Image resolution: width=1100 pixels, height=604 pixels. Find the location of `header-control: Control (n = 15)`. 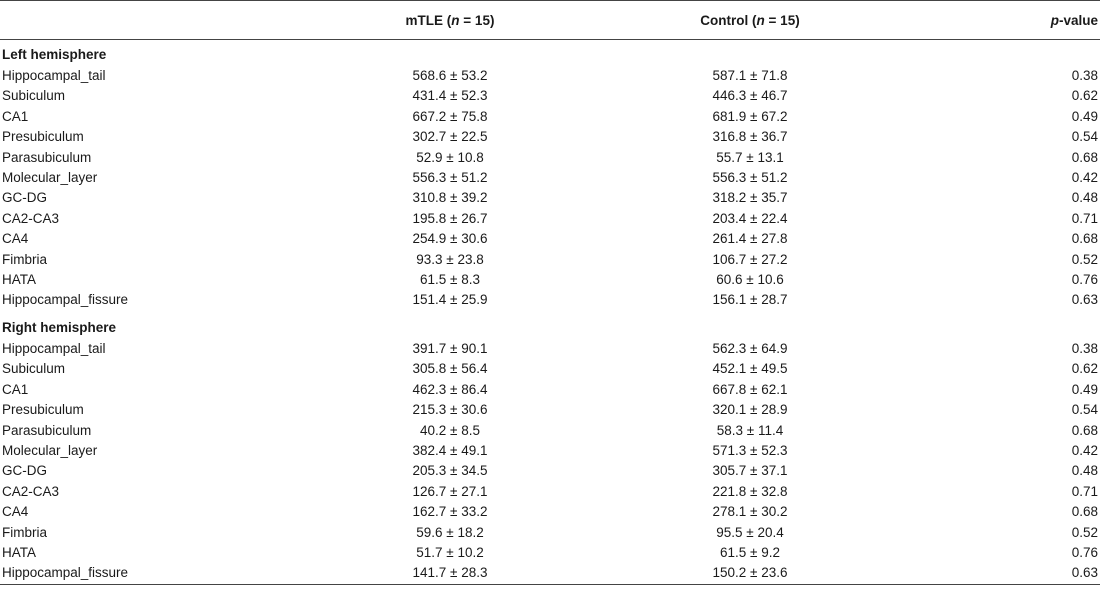

header-control: Control (n = 15) is located at coordinates (750, 20).